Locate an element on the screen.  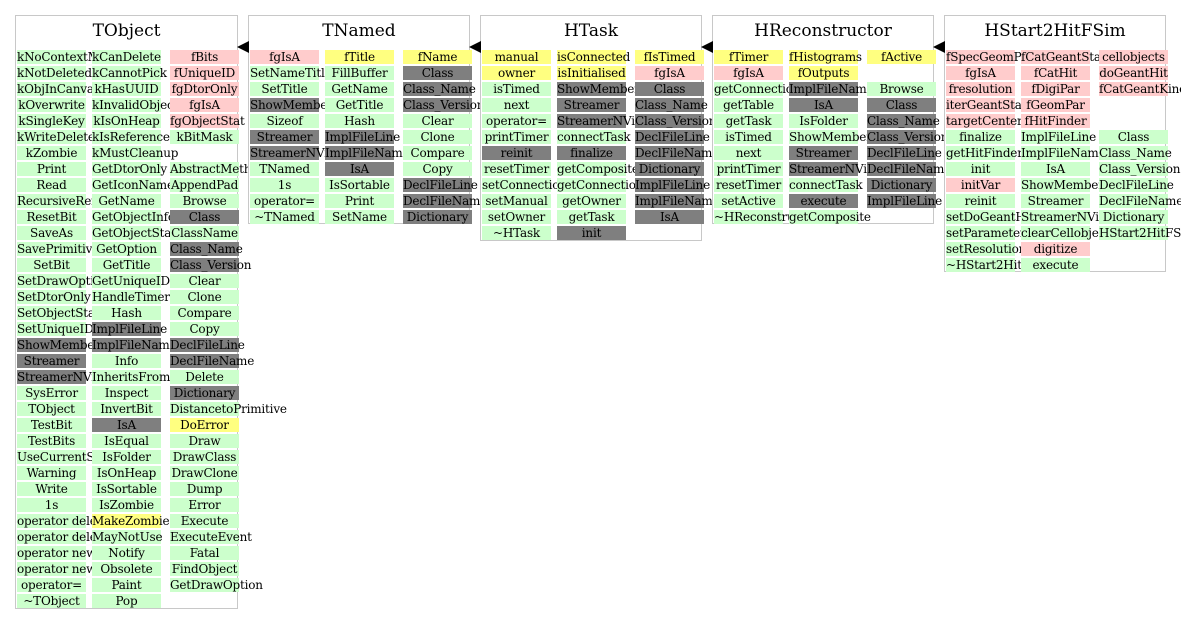
method-cell: SaveAs is located at coordinates (51, 233).